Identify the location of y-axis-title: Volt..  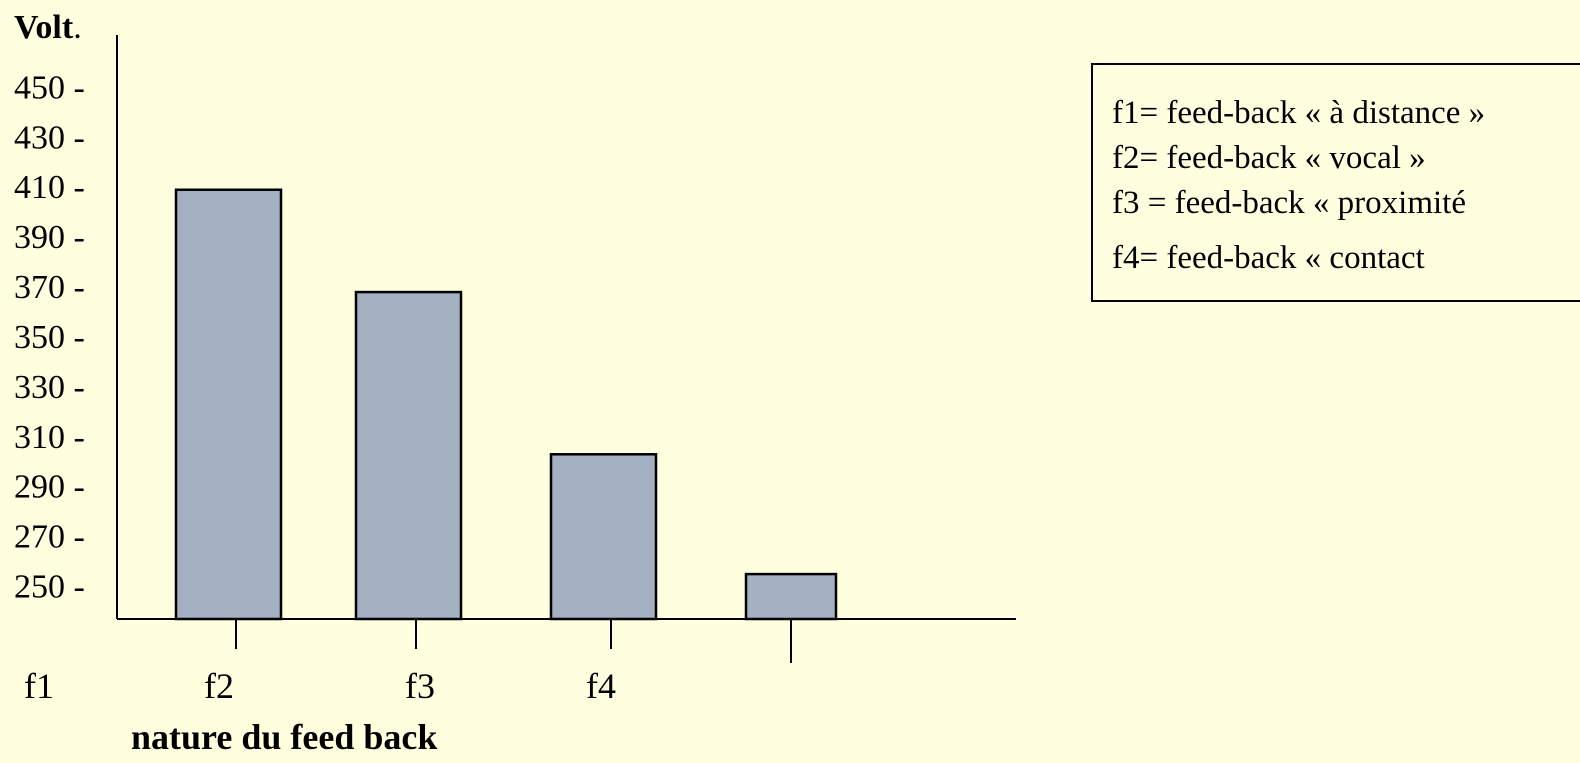
(48, 27).